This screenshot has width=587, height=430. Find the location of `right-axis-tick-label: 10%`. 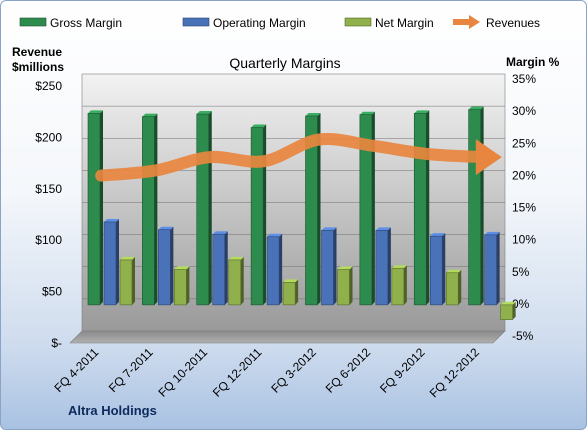

right-axis-tick-label: 10% is located at coordinates (524, 240).